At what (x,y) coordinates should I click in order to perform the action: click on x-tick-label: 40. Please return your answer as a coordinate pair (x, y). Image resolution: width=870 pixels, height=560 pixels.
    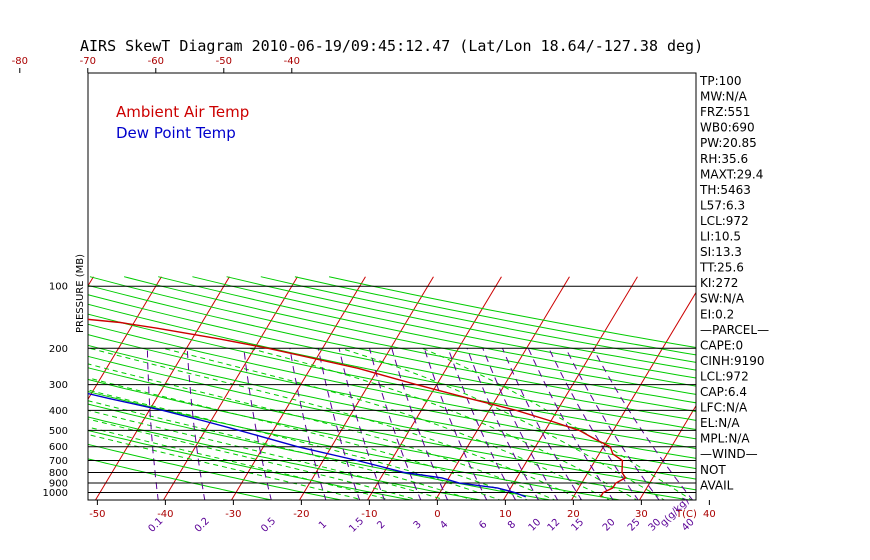
    Looking at the image, I should click on (709, 514).